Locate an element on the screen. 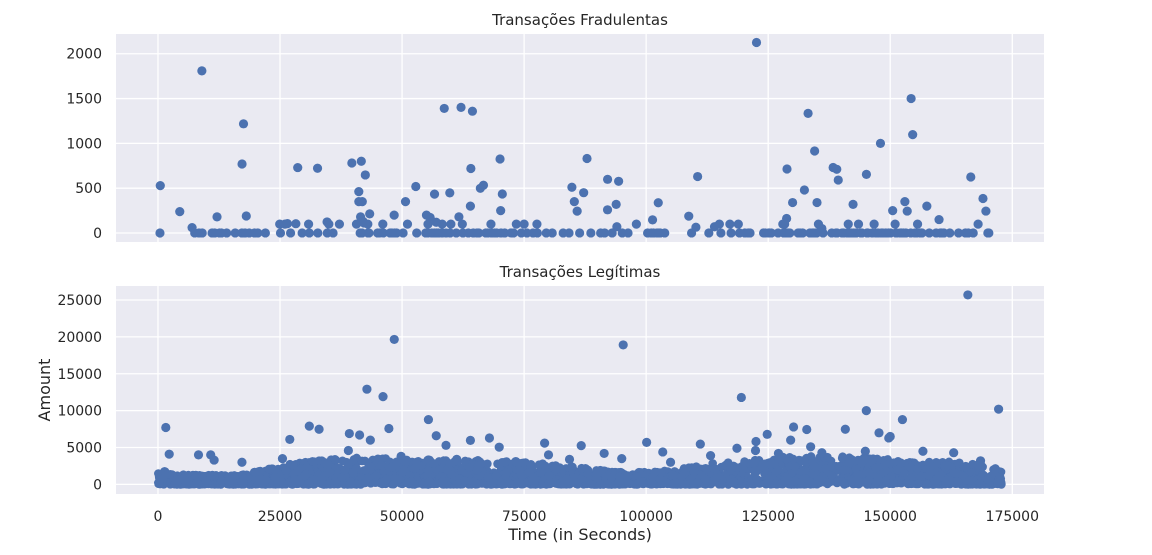 This screenshot has width=1152, height=555. y-tick-label: 25000 is located at coordinates (79, 301).